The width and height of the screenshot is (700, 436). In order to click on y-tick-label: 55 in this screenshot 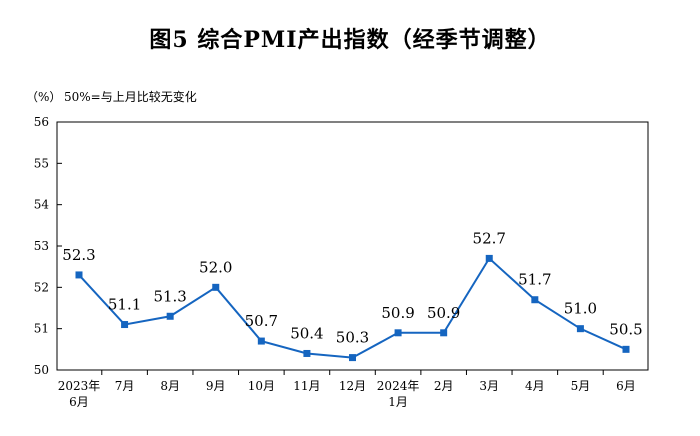, I will do `click(41, 163)`.